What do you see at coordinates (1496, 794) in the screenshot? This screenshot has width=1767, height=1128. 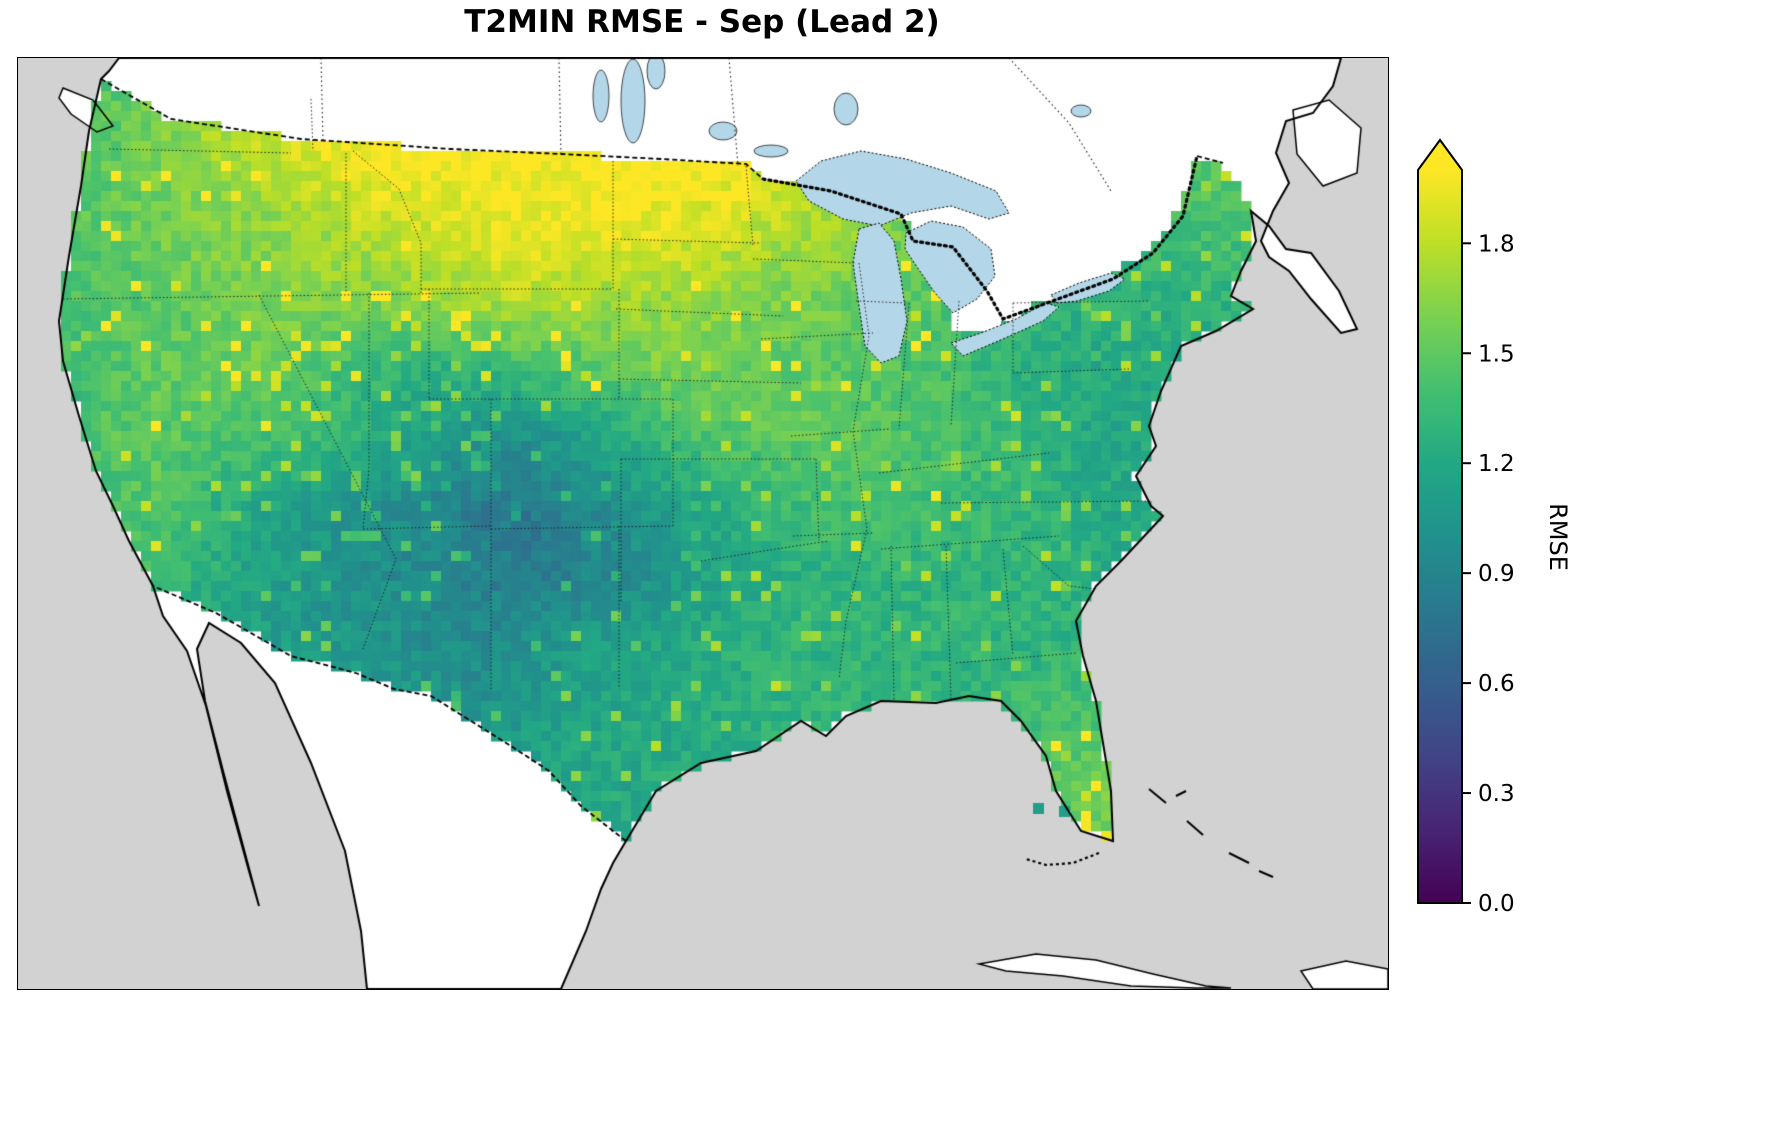 I see `colorbar-tick-label: 0.3` at bounding box center [1496, 794].